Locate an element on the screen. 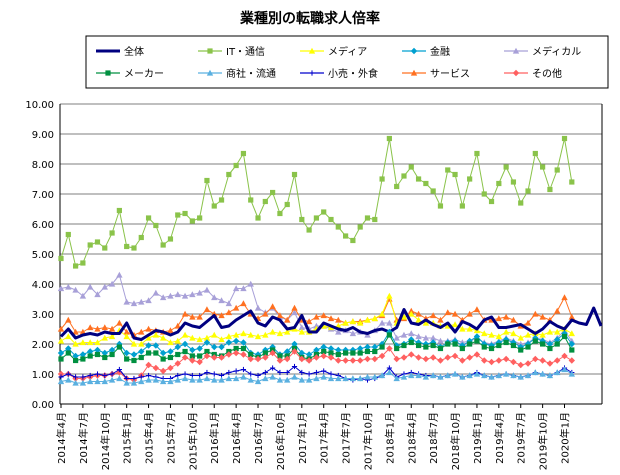 The width and height of the screenshot is (620, 475). x-tick-label: 2017年10月 is located at coordinates (367, 441).